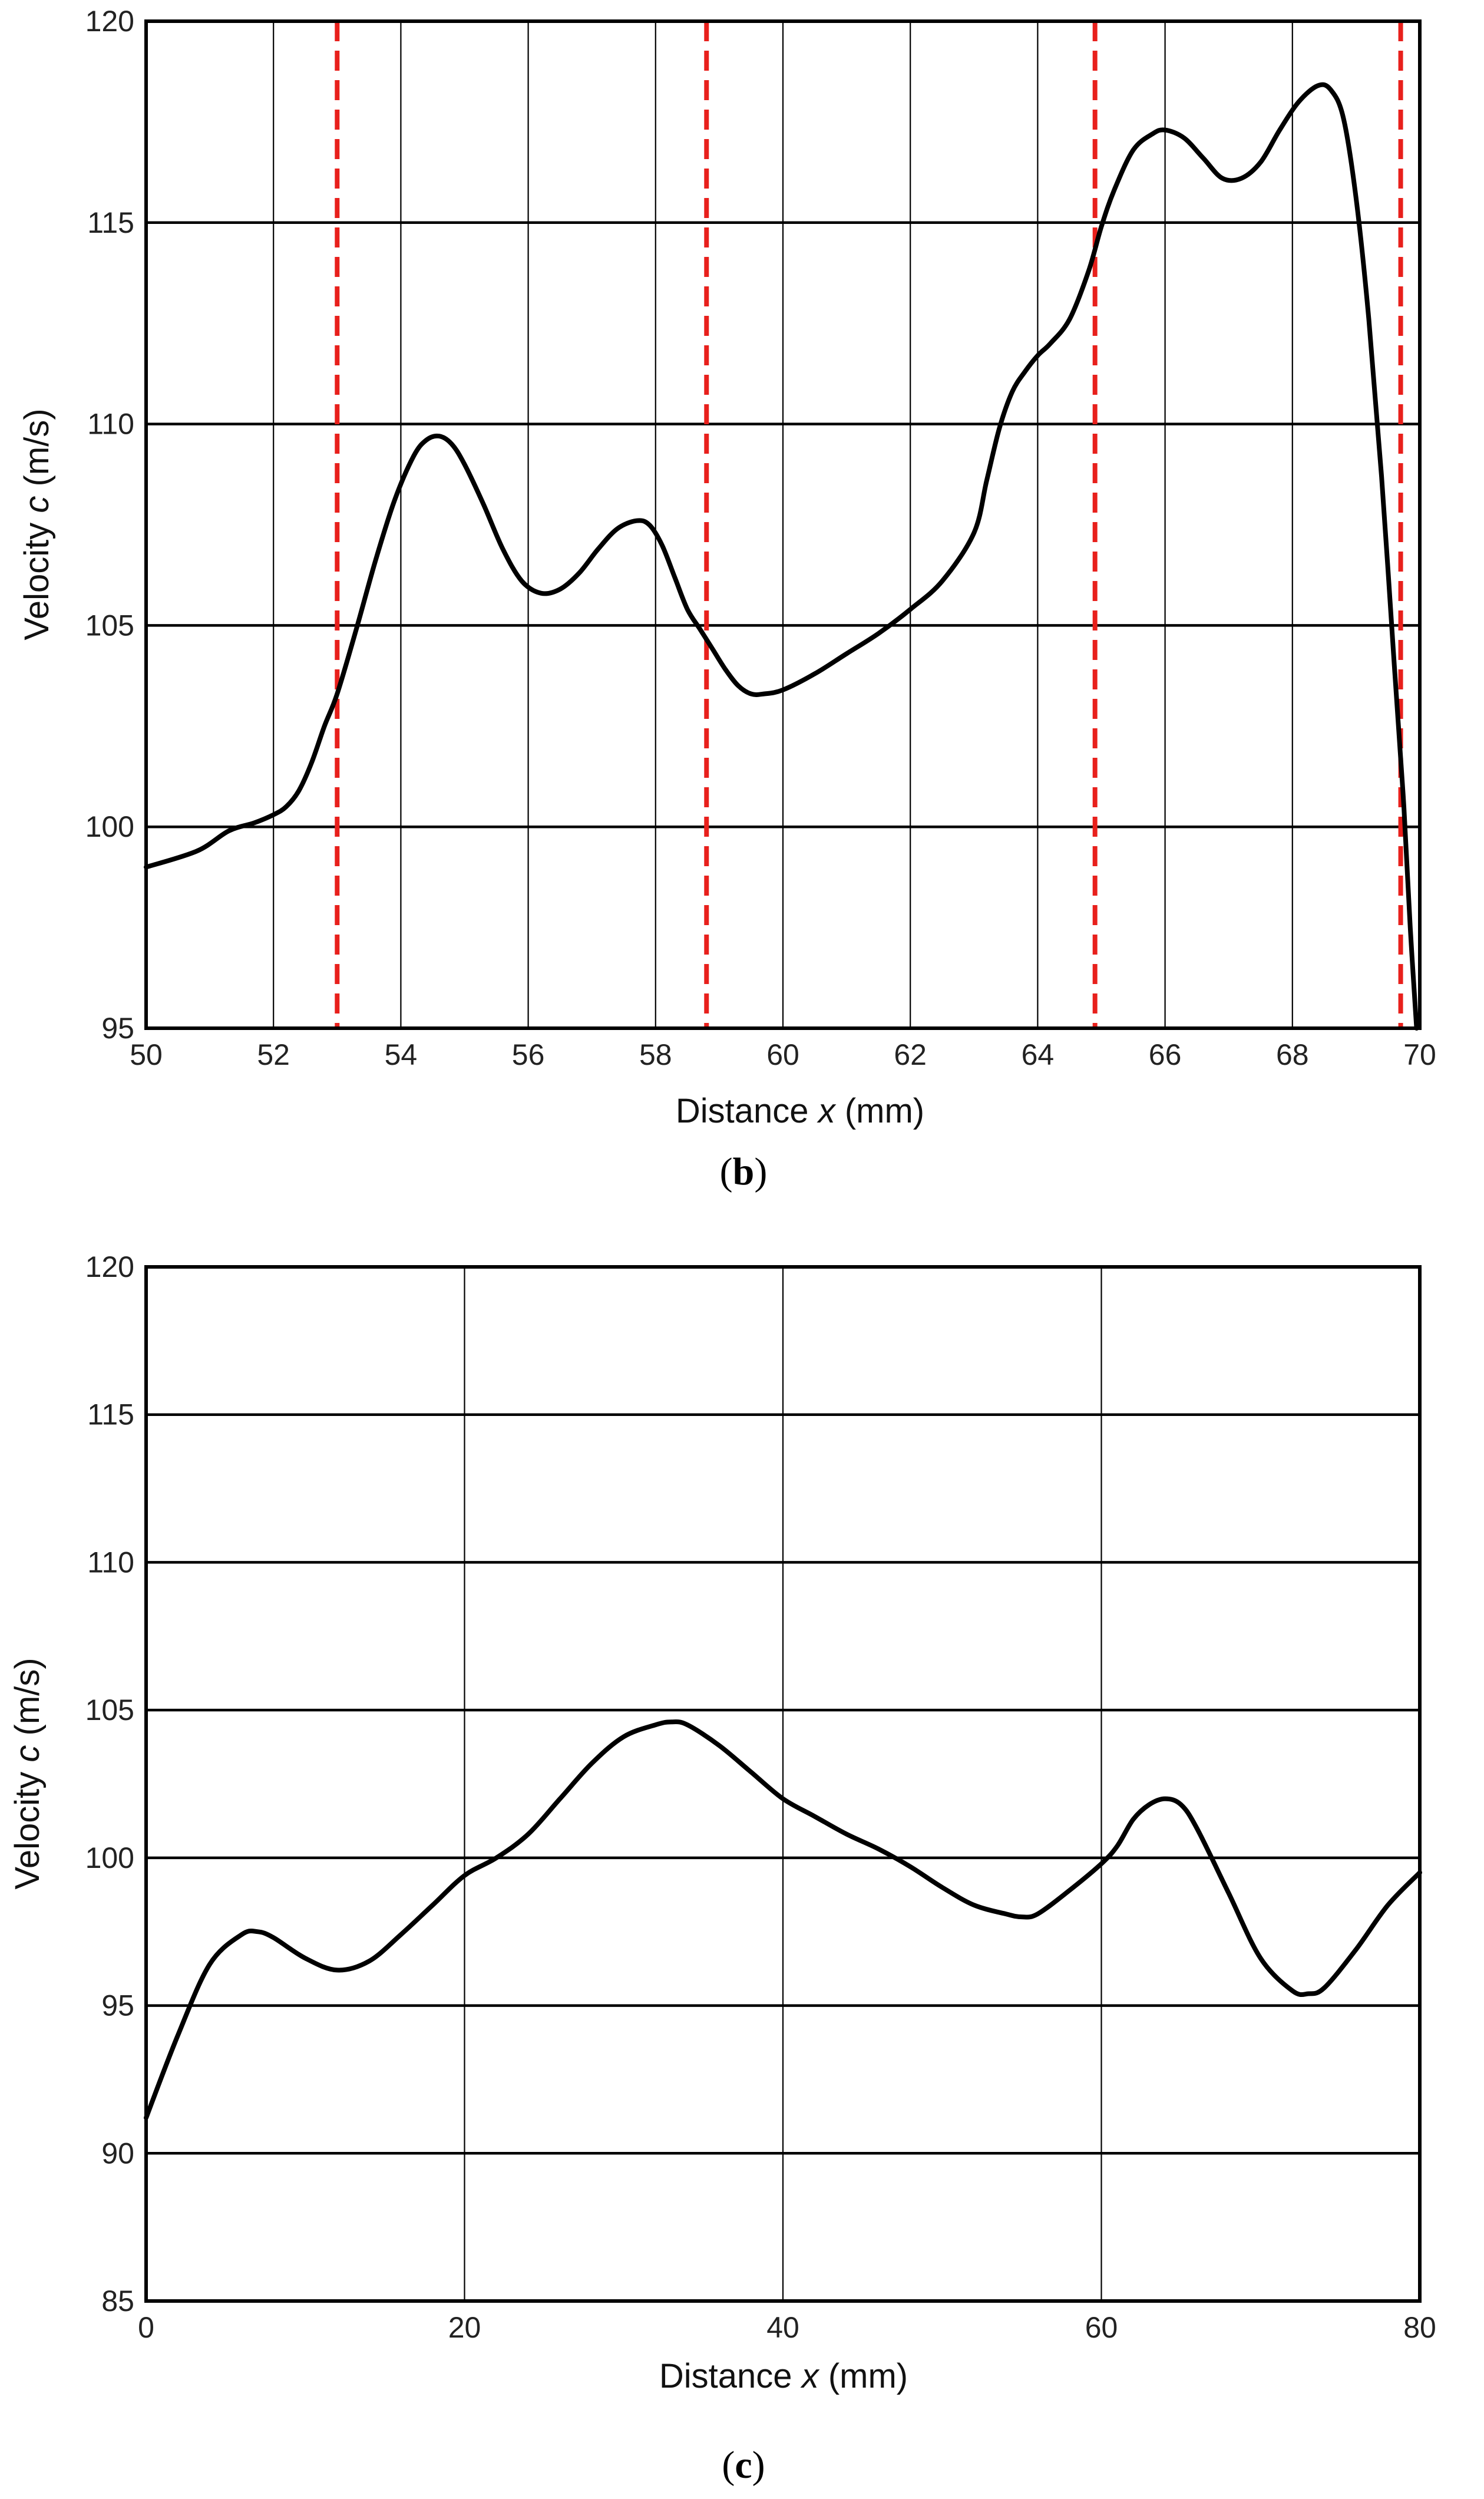 This screenshot has height=2499, width=1484. Describe the element at coordinates (744, 1171) in the screenshot. I see `panel-b-caption: (b)` at that location.